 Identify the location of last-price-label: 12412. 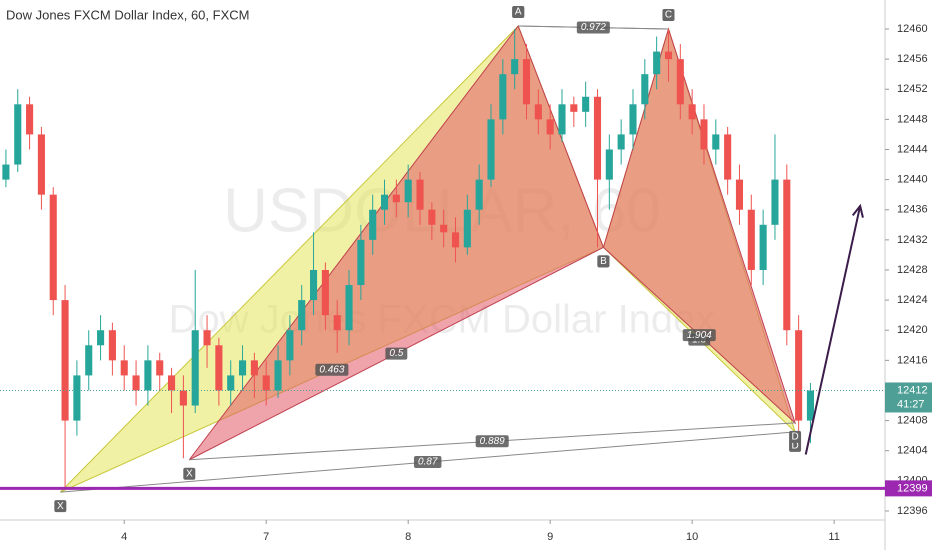
(912, 390).